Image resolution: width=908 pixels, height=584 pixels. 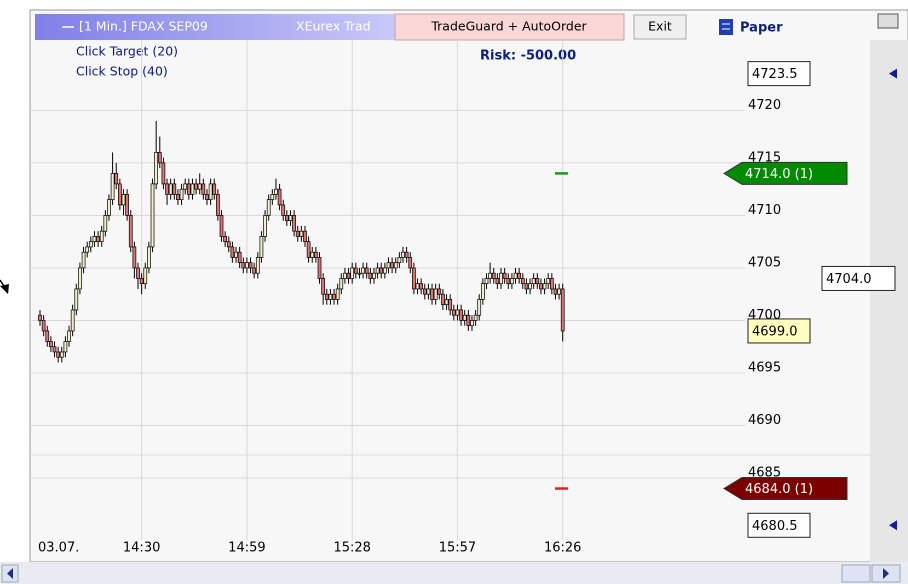 What do you see at coordinates (141, 548) in the screenshot?
I see `x-tick-label: 14:30` at bounding box center [141, 548].